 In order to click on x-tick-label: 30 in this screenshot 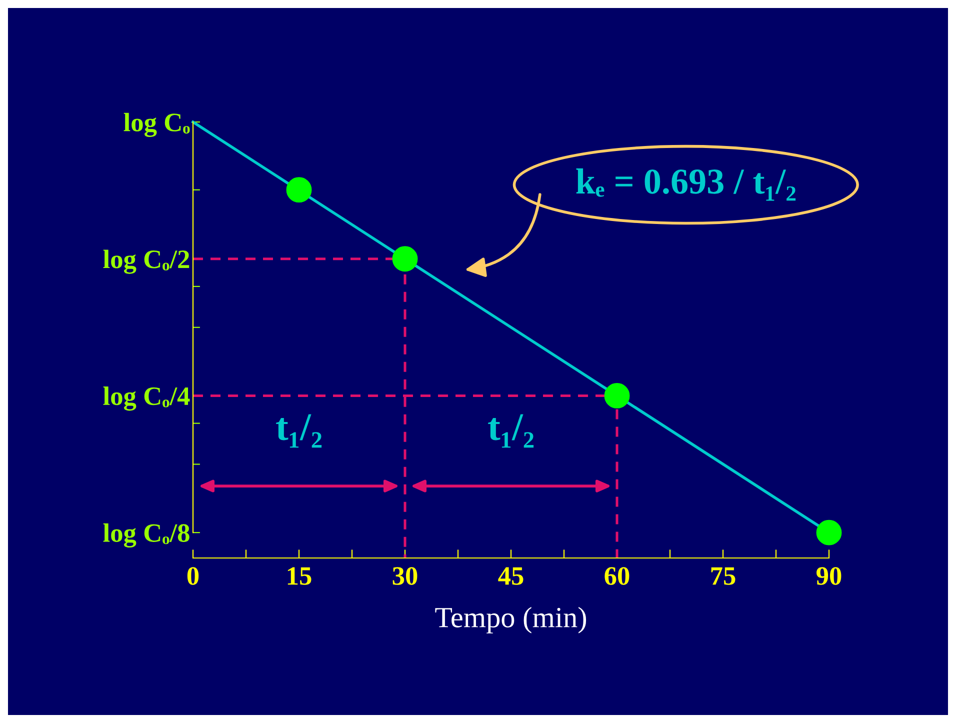, I will do `click(405, 576)`.